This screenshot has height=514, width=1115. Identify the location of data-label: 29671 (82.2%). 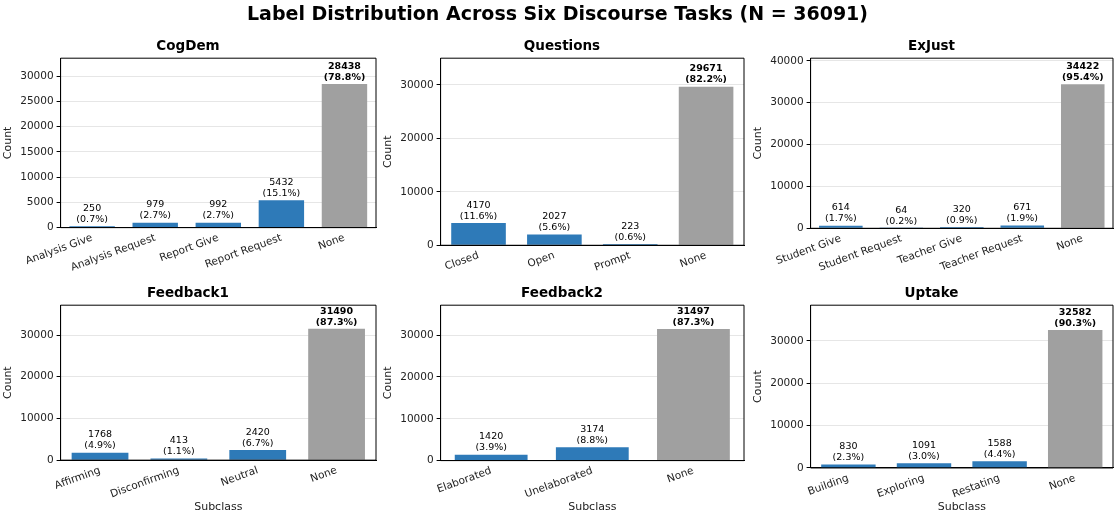
(706, 73).